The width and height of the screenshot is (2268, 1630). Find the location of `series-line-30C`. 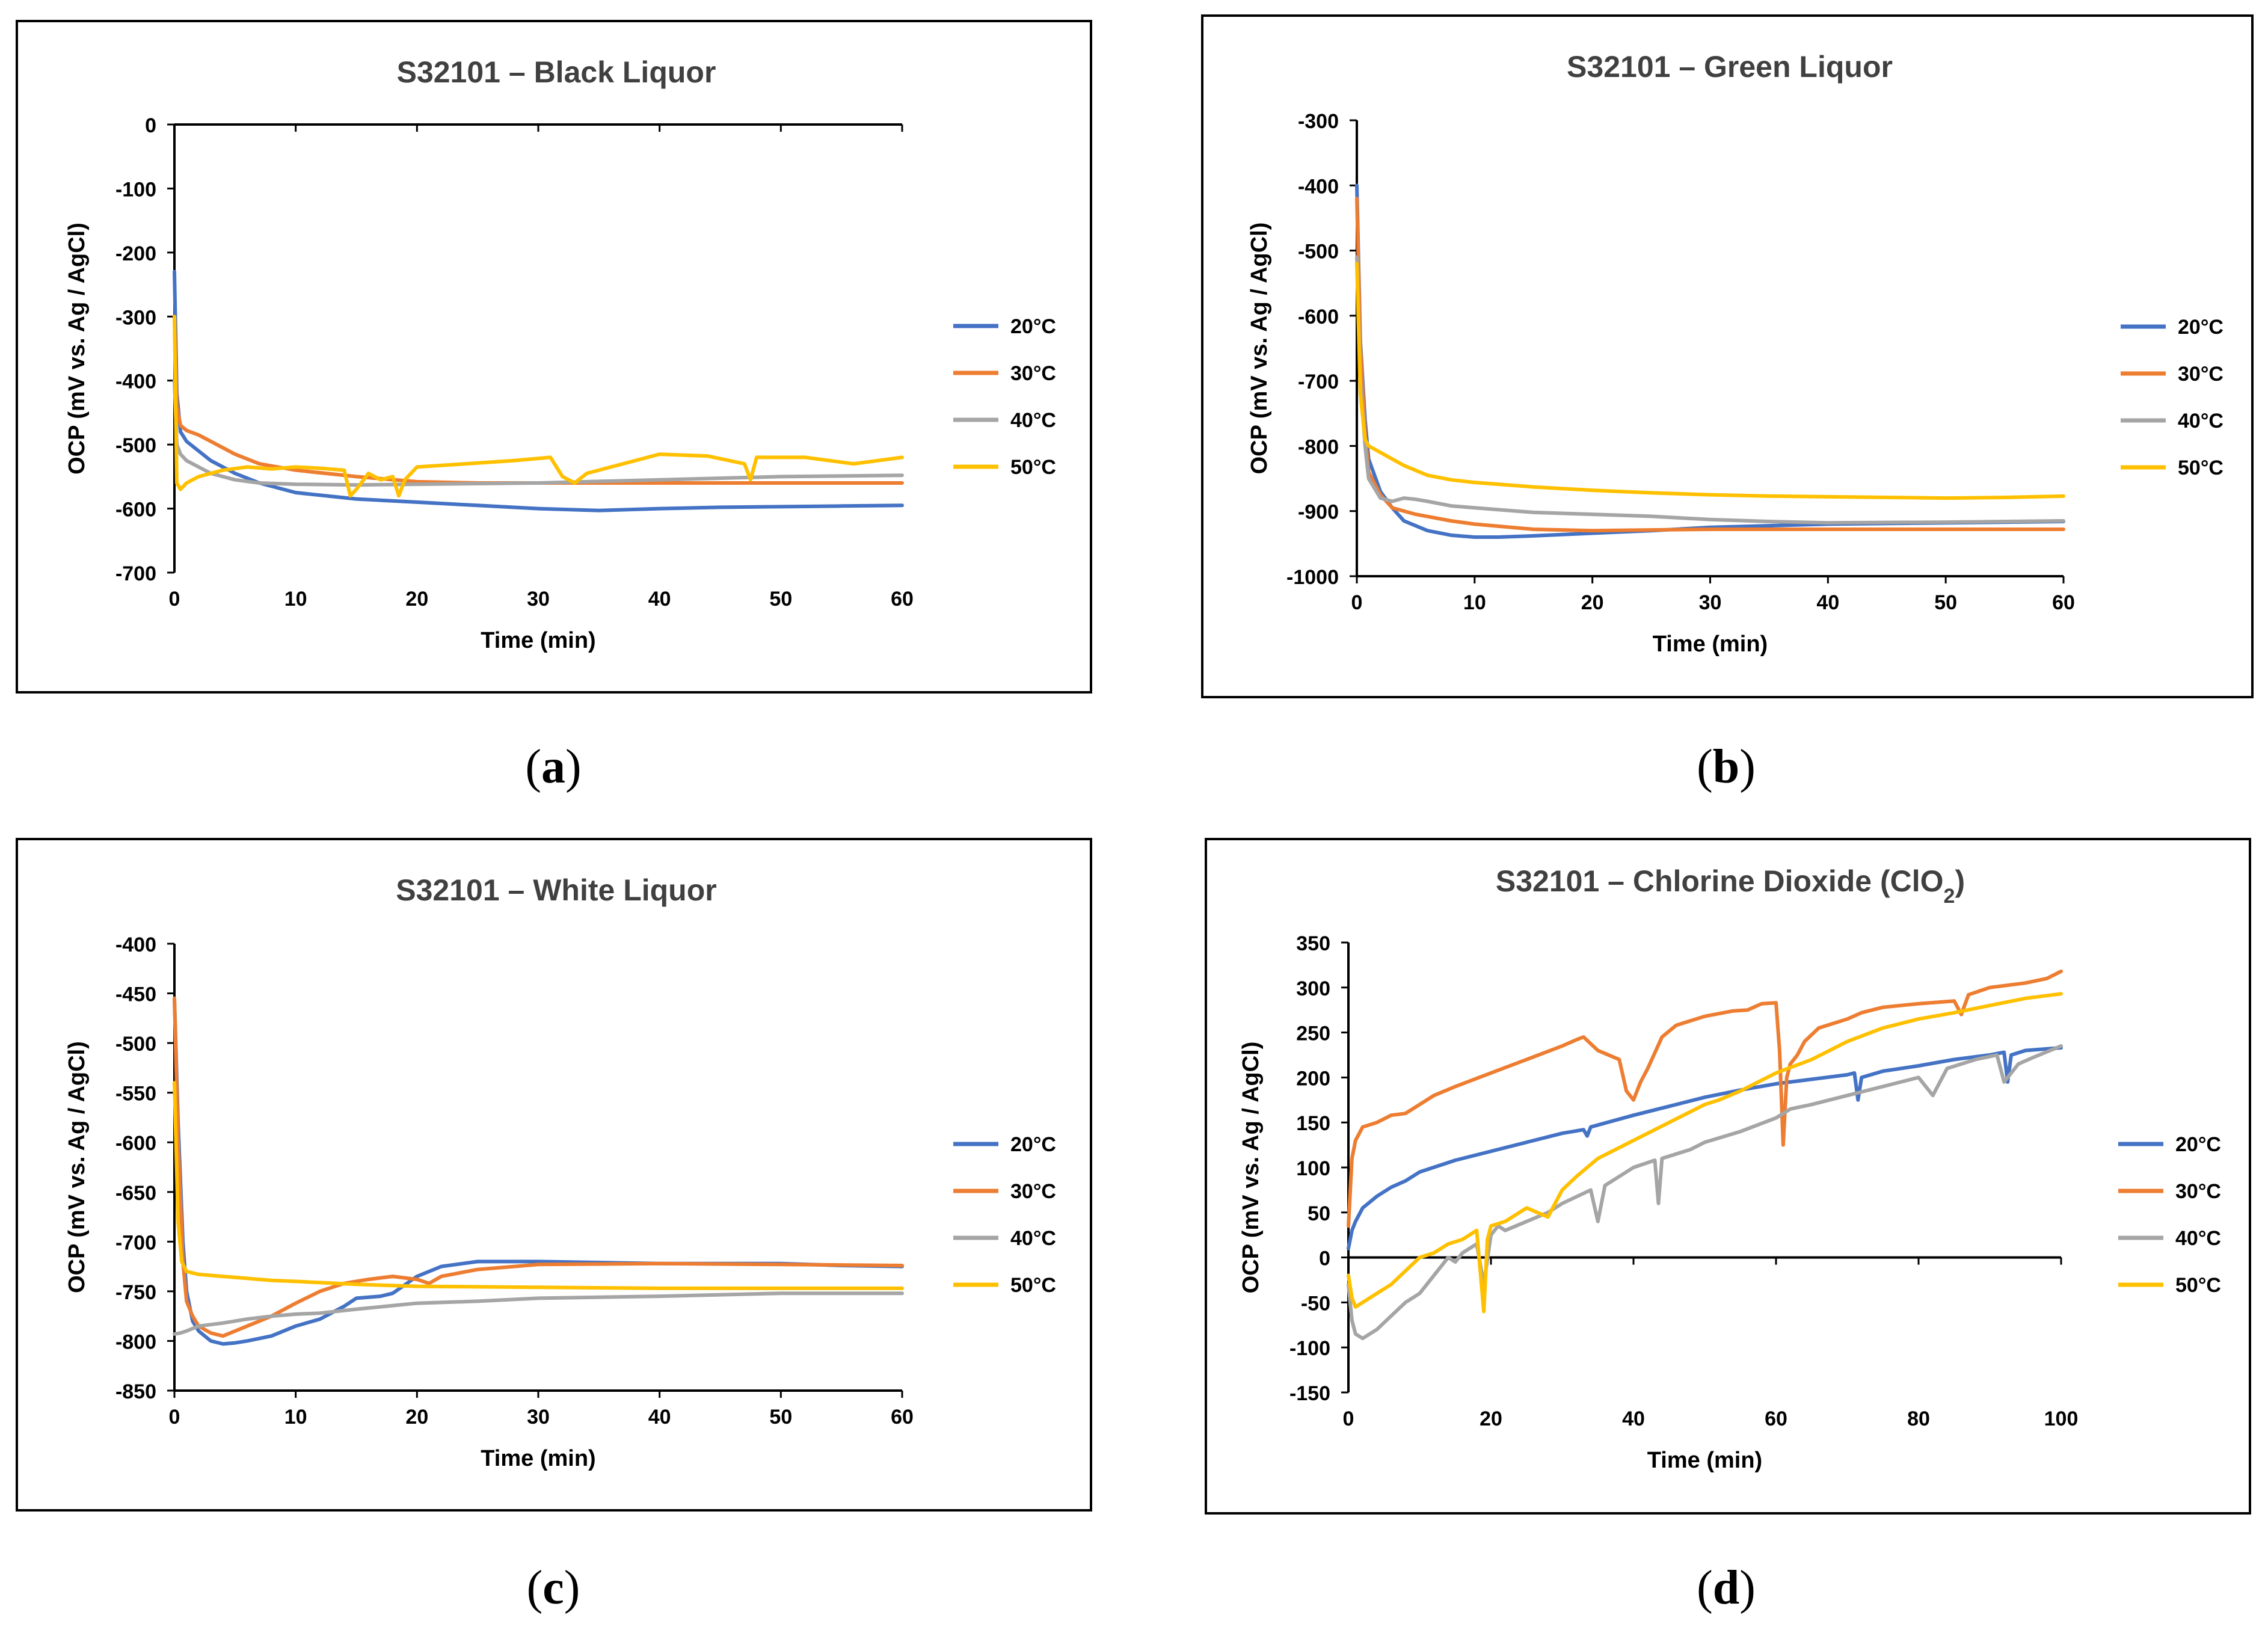

series-line-30C is located at coordinates (539, 1167).